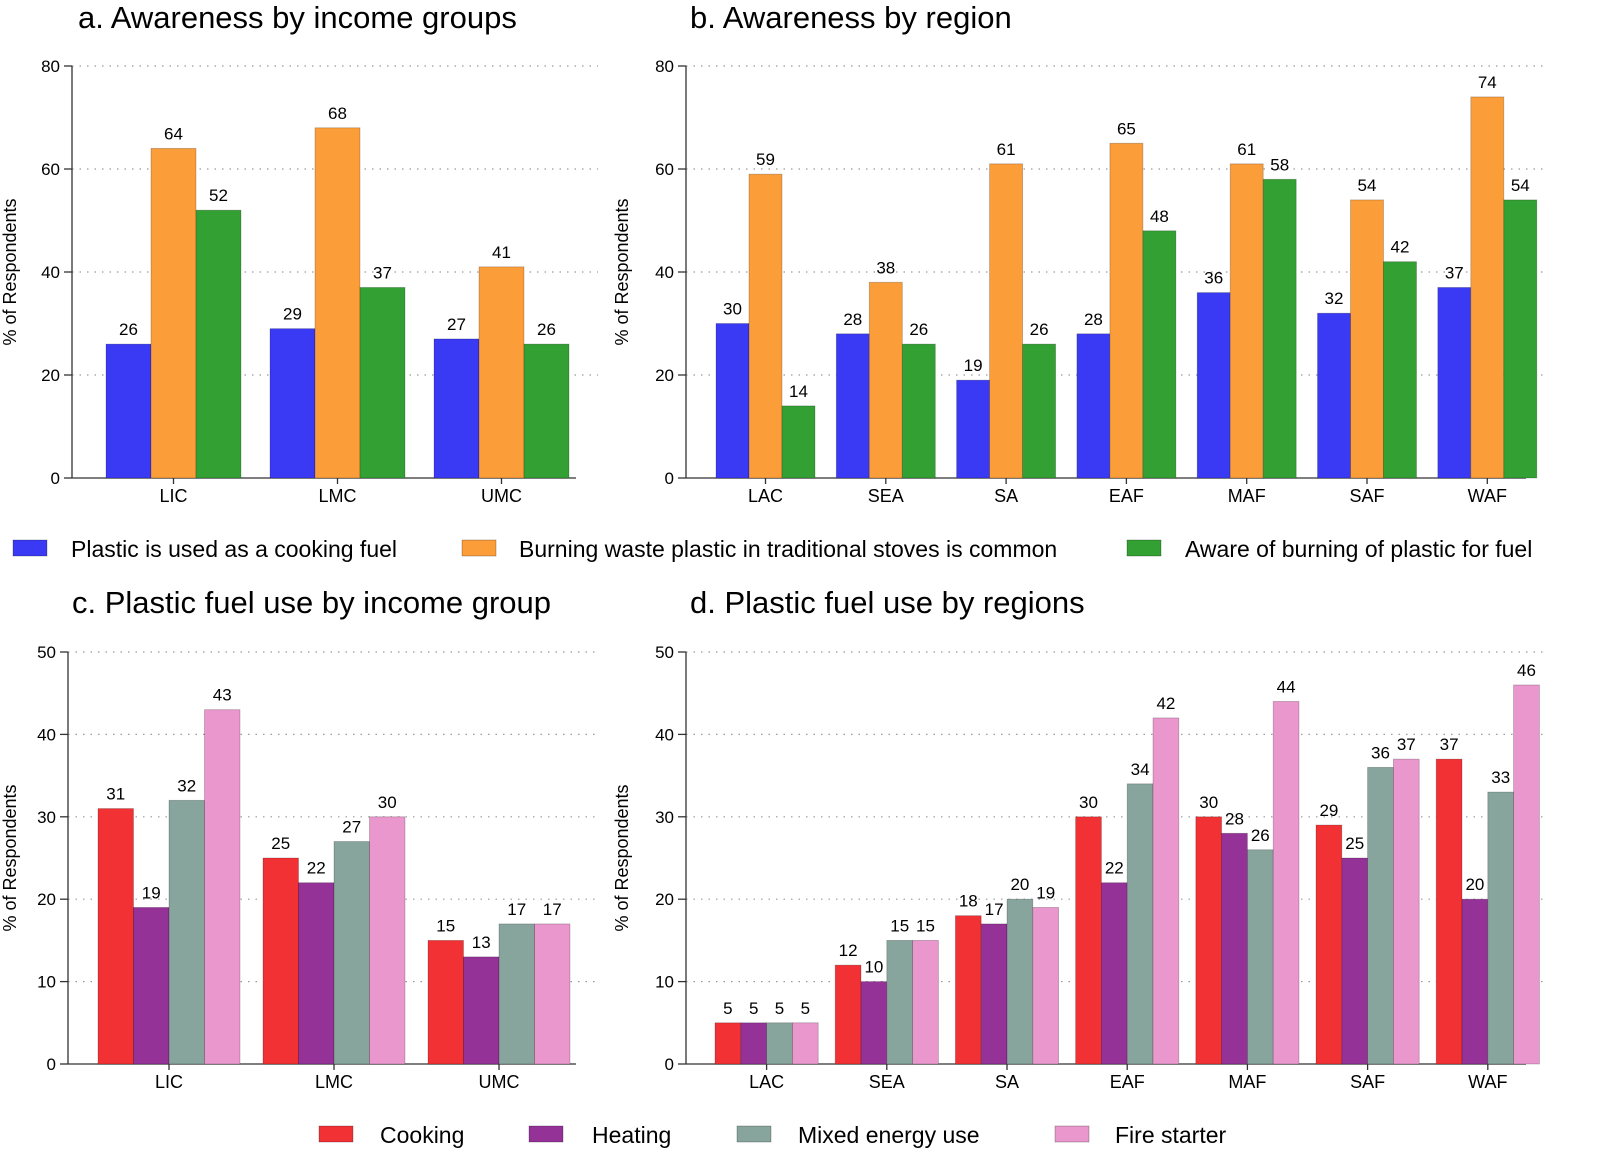 The image size is (1600, 1172). What do you see at coordinates (798, 391) in the screenshot?
I see `data-label: 14` at bounding box center [798, 391].